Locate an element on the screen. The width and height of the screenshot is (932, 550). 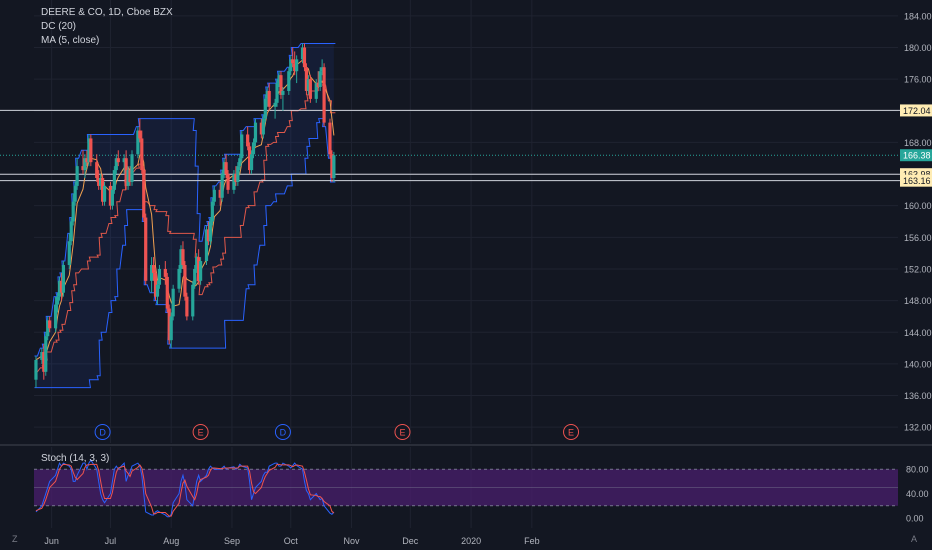
x-tick-label: Dec is located at coordinates (410, 541).